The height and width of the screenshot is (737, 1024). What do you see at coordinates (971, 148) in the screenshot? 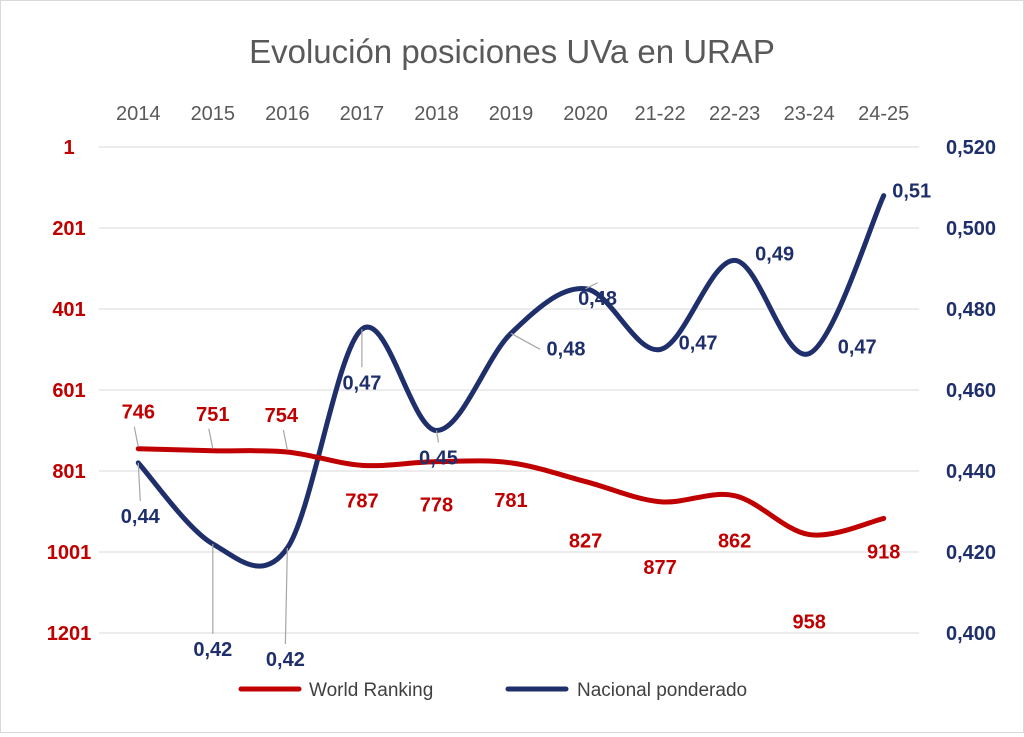
I see `right-tick-label: 0,520` at bounding box center [971, 148].